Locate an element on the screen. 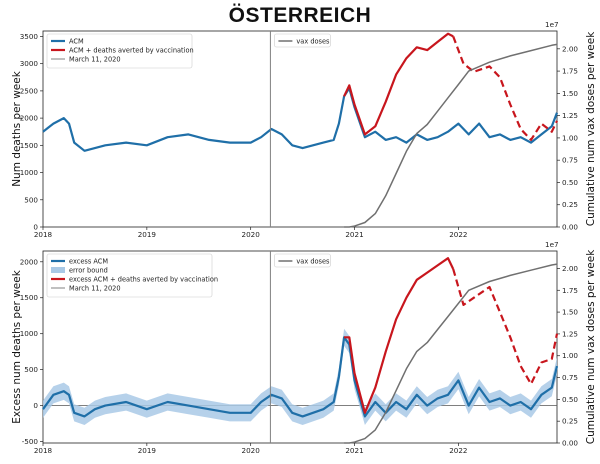 This screenshot has width=600, height=464. y-tick-label: -500 is located at coordinates (30, 441).